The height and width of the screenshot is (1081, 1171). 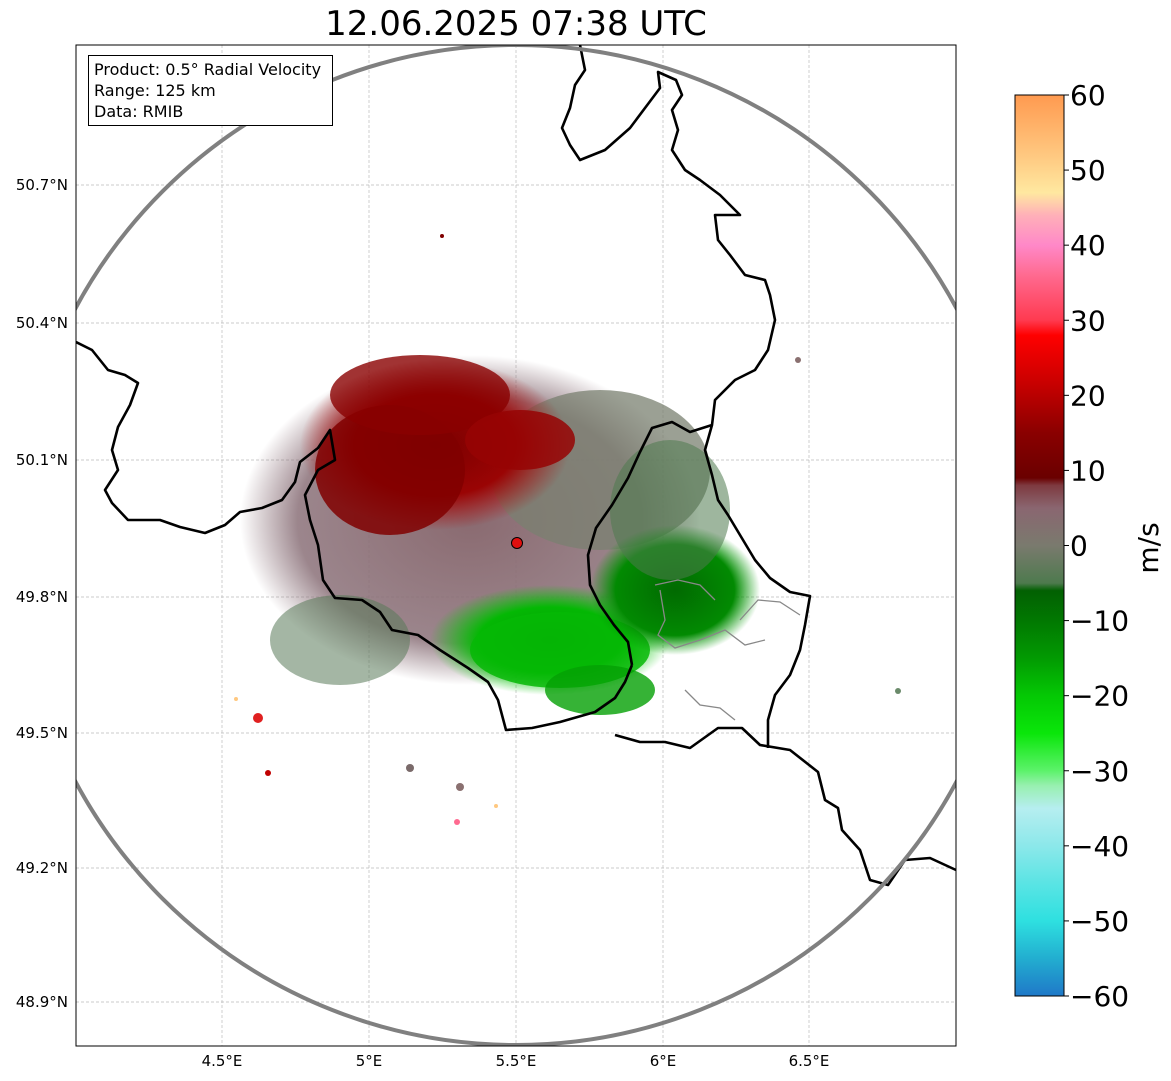 I want to click on echo-outbound-east, so click(x=520, y=440).